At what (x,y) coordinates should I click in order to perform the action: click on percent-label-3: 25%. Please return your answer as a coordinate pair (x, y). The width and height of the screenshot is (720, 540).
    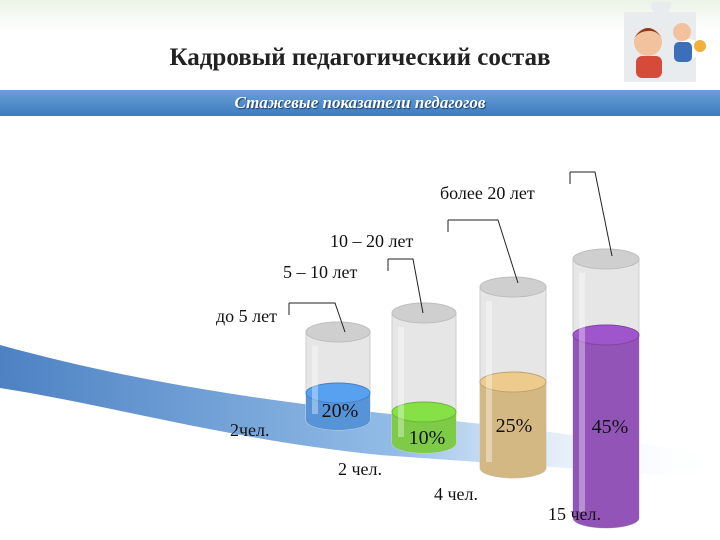
    Looking at the image, I should click on (514, 426).